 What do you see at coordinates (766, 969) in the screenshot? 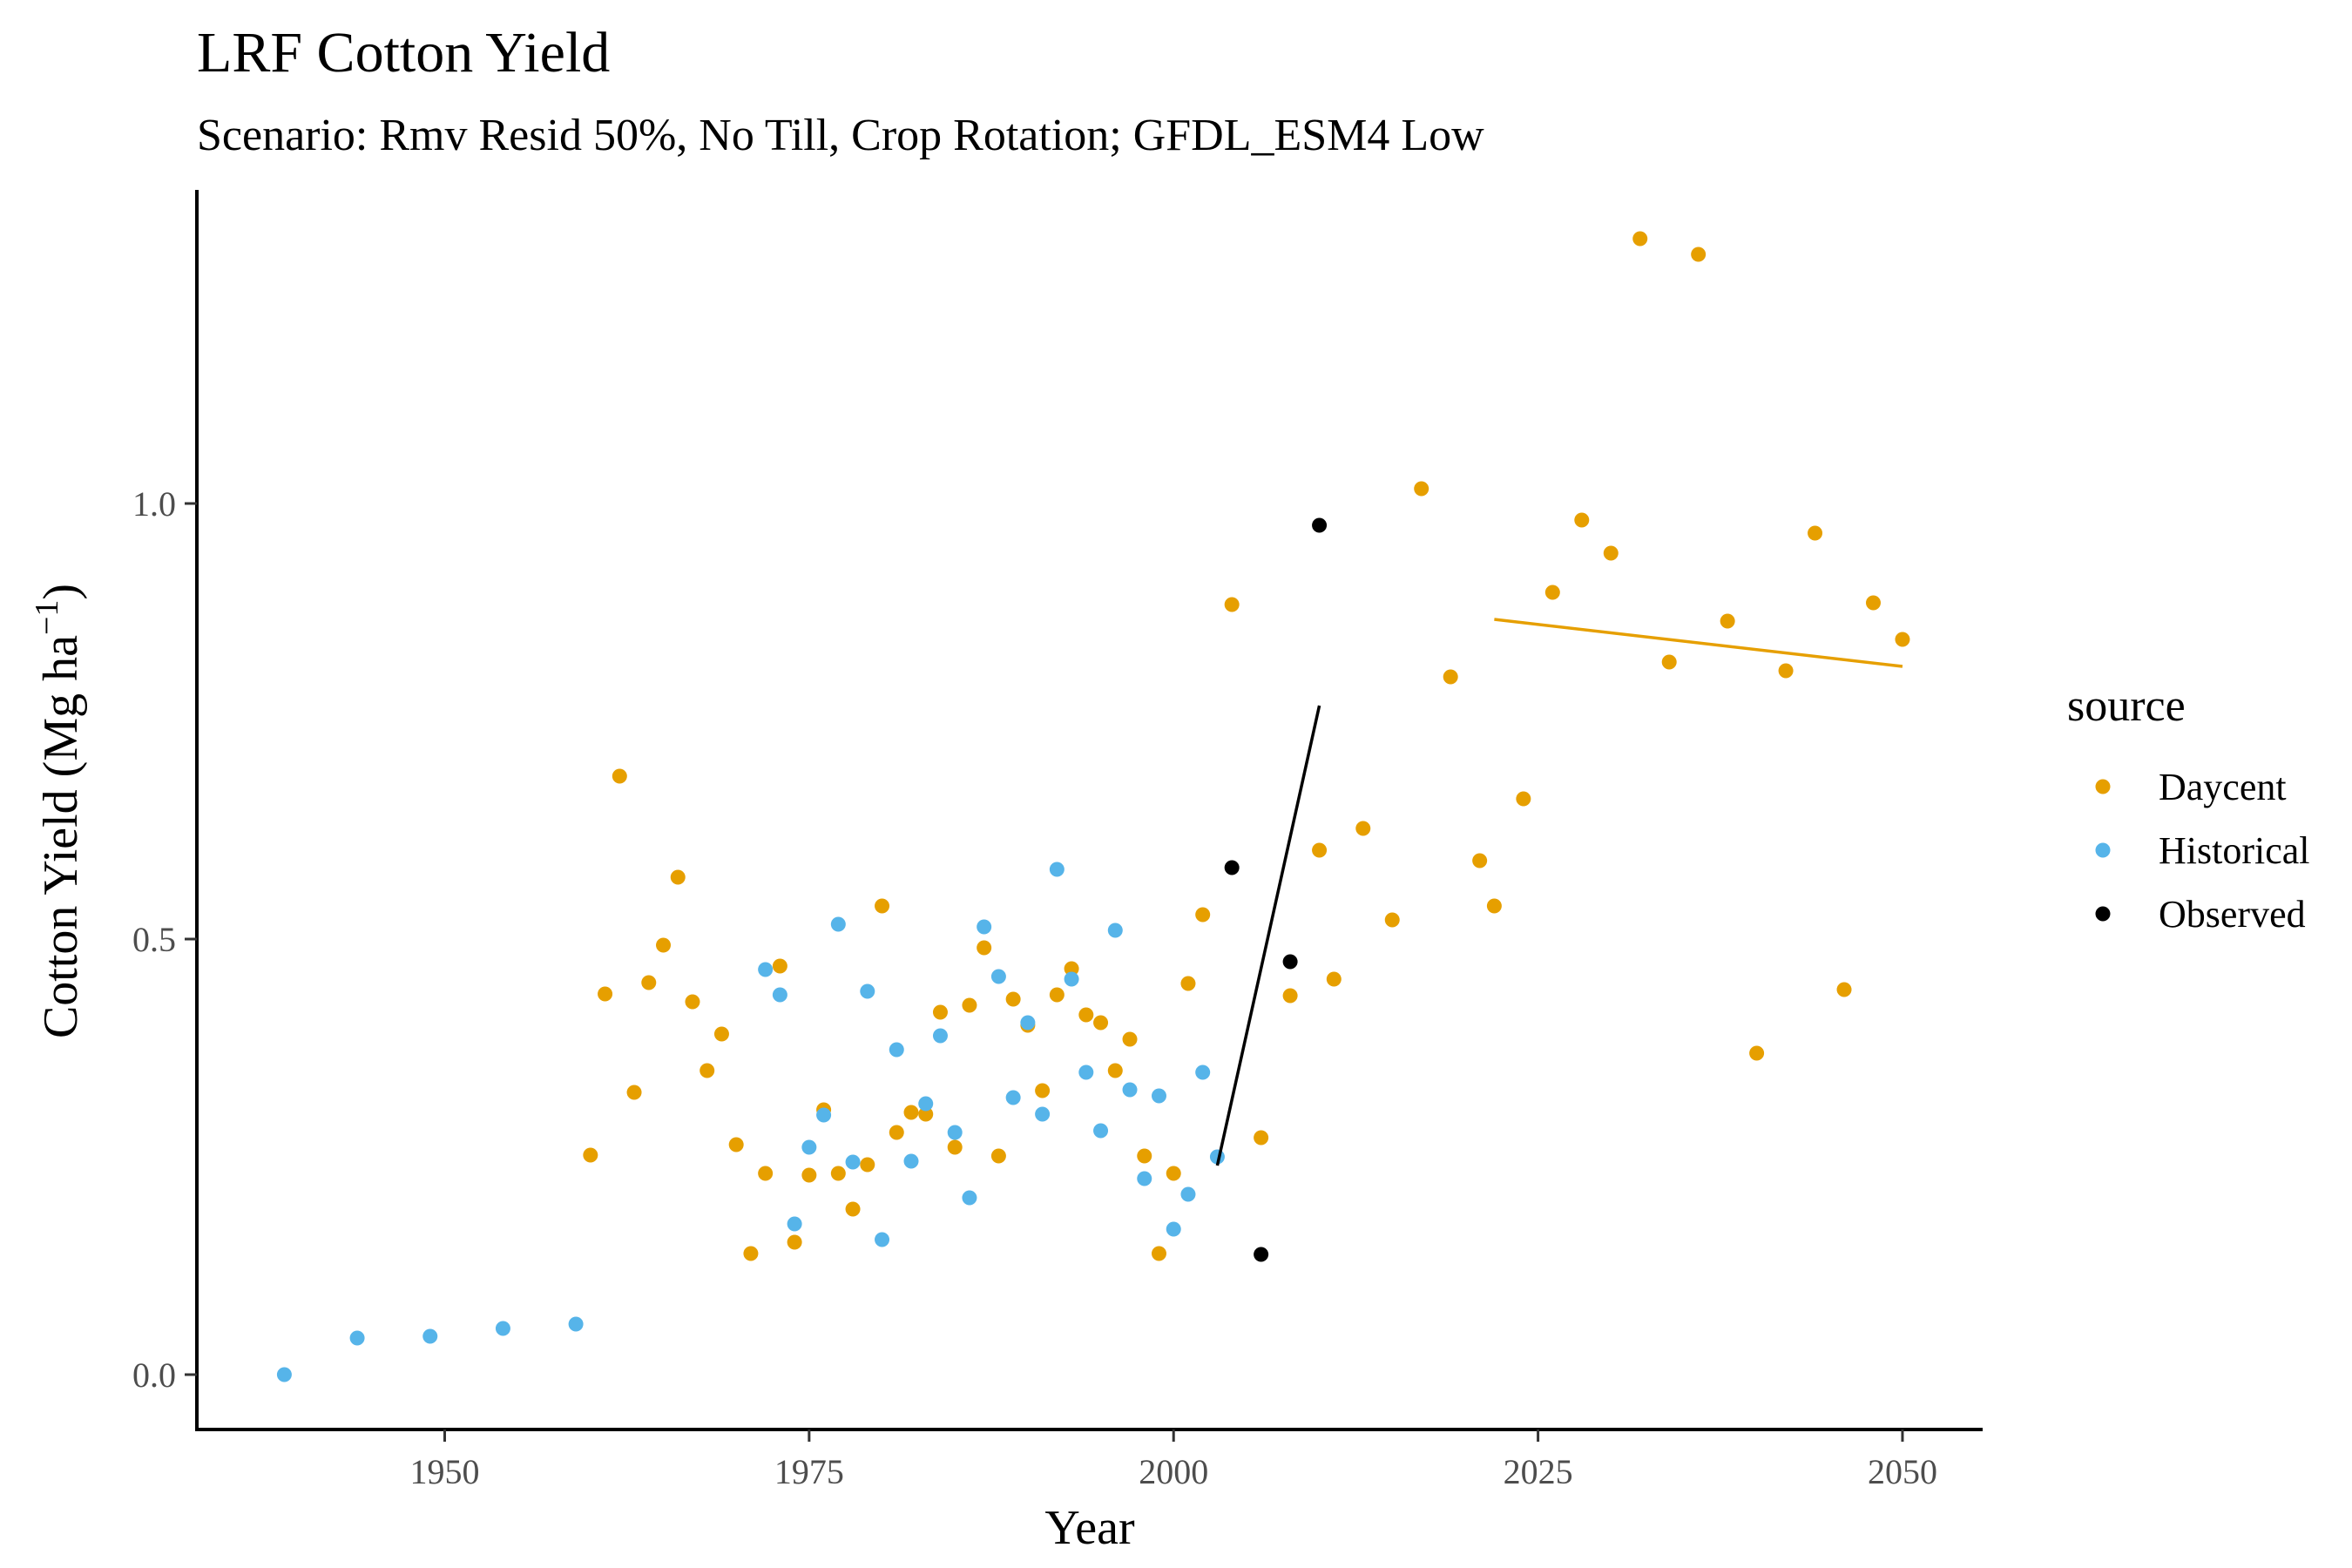
I see `point-historical-1972` at bounding box center [766, 969].